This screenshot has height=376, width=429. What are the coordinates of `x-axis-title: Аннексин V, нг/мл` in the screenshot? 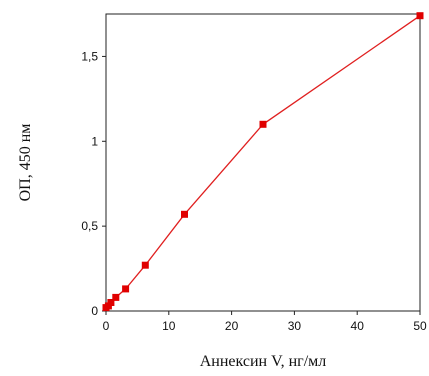 It's located at (263, 361).